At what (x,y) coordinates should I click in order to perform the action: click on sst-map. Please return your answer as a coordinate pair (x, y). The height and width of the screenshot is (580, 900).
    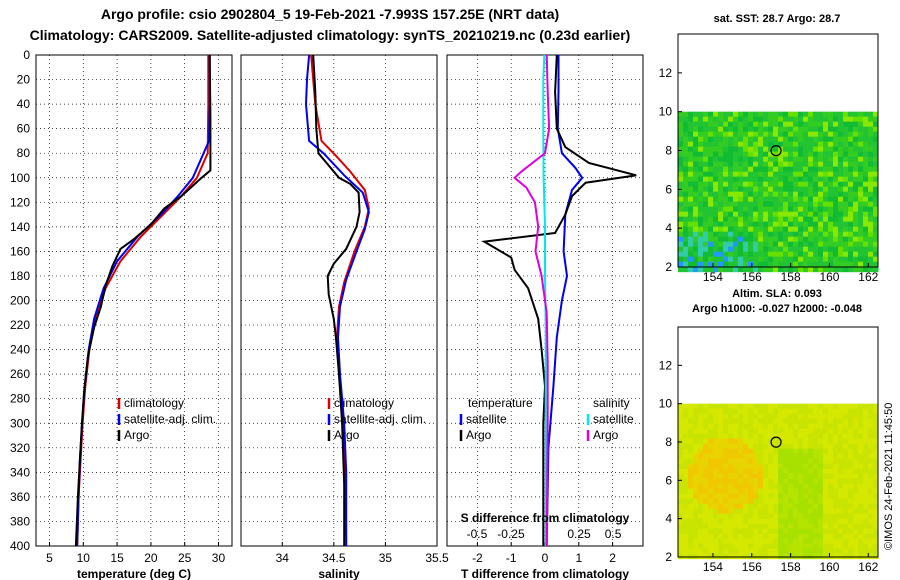
    Looking at the image, I should click on (778, 153).